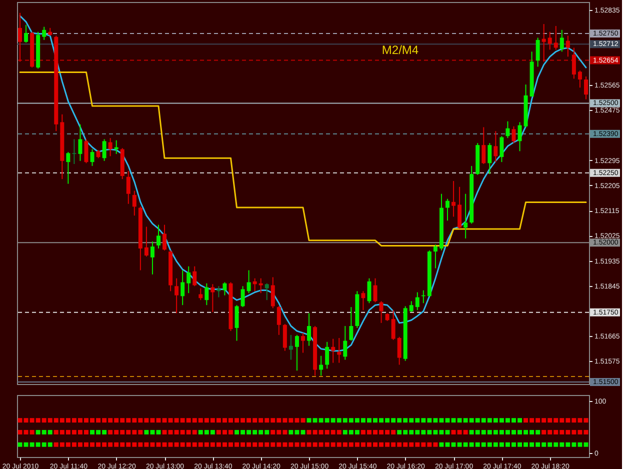 The image size is (625, 469). What do you see at coordinates (400, 49) in the screenshot?
I see `annotation: M2/M4` at bounding box center [400, 49].